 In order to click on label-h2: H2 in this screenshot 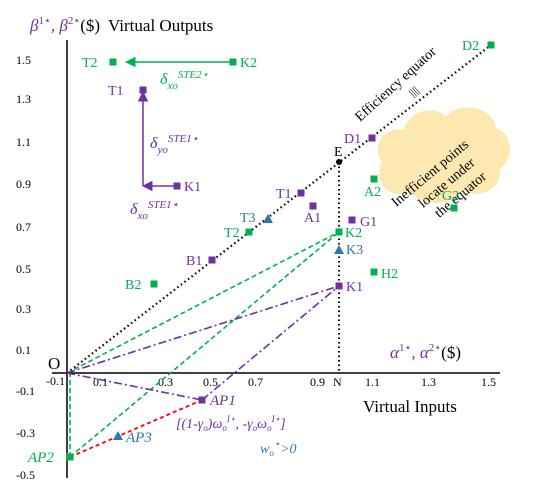, I will do `click(389, 274)`.